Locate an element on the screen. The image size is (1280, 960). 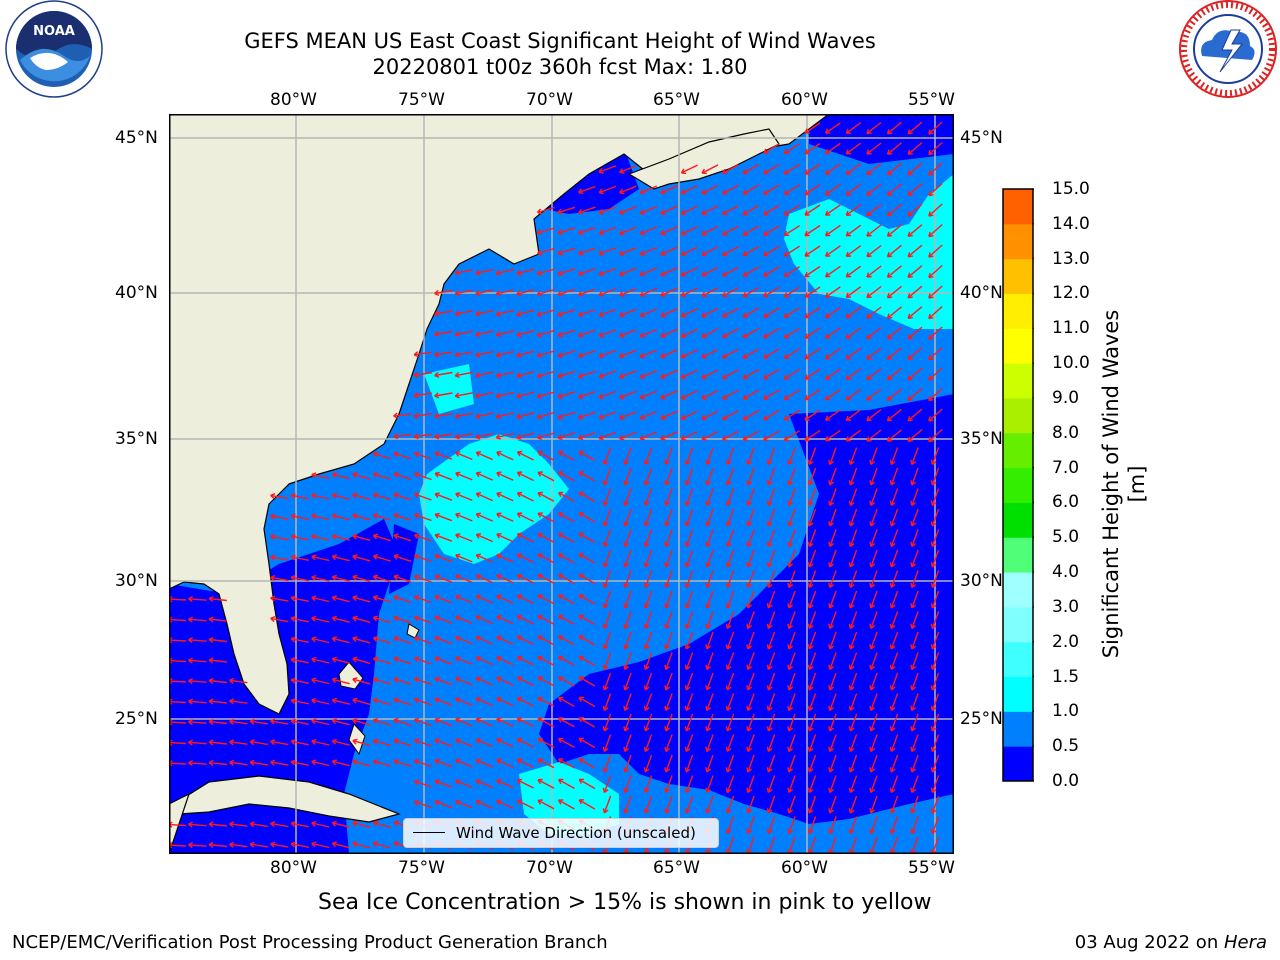
lon-label-top-60w: 60°W is located at coordinates (804, 100).